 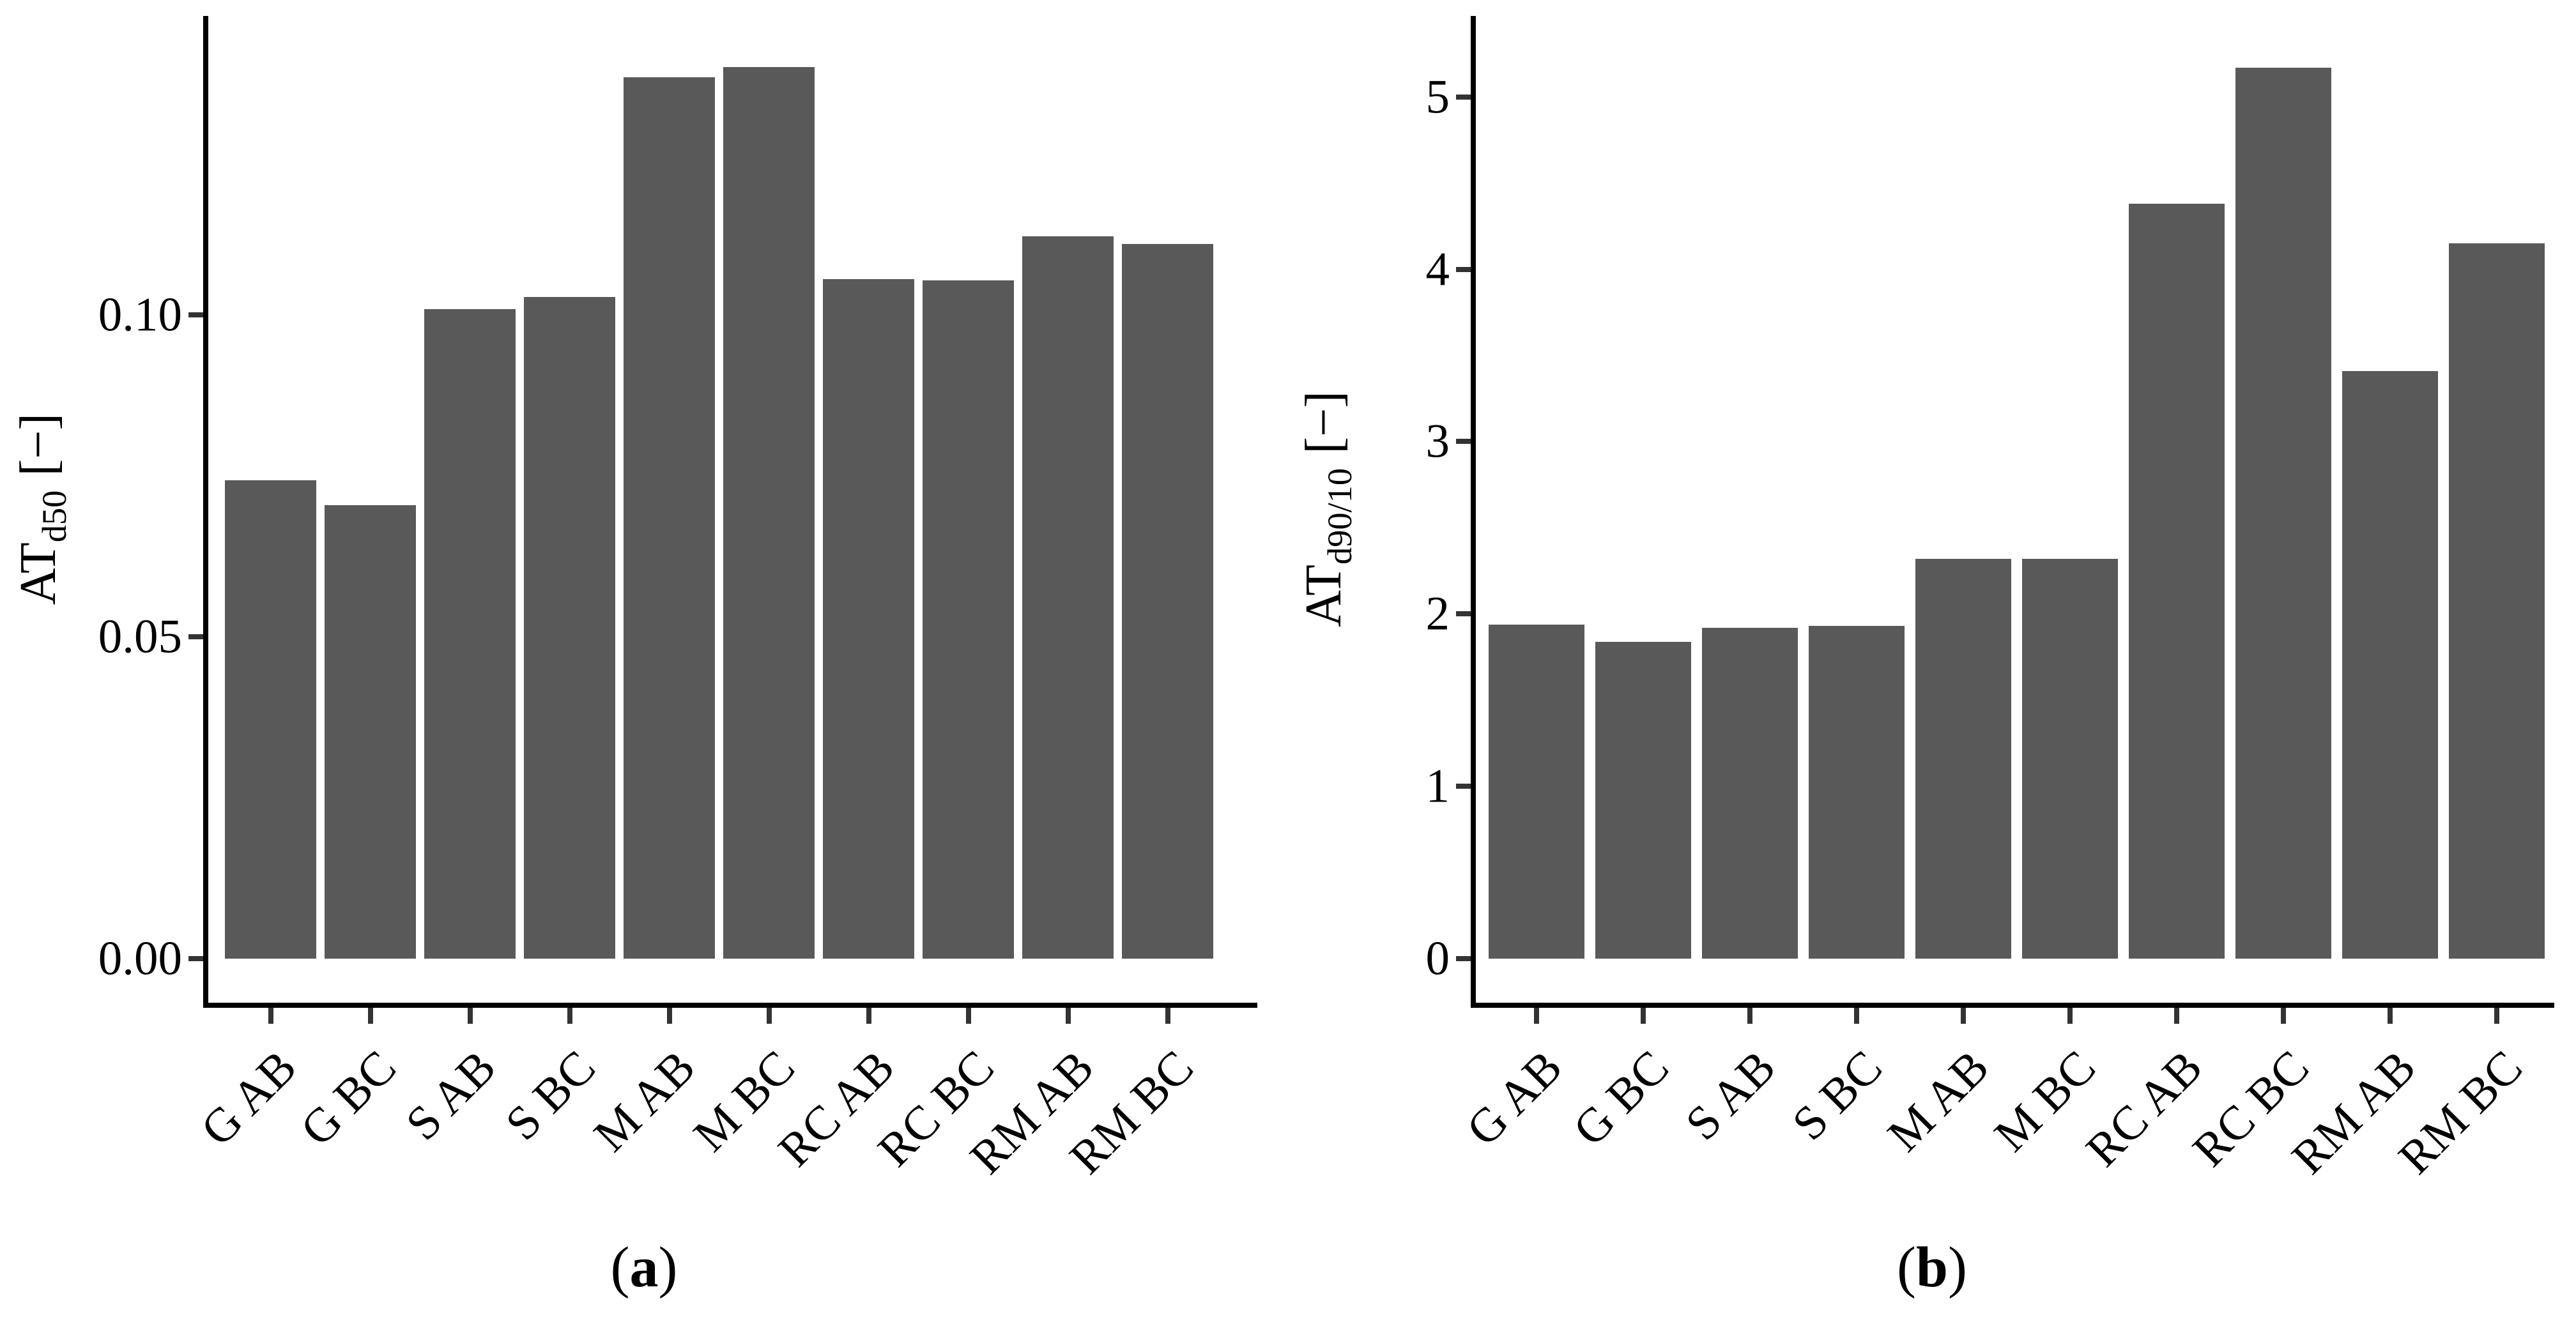 What do you see at coordinates (1339, 516) in the screenshot?
I see `y-axis-title-subscript: d90/10` at bounding box center [1339, 516].